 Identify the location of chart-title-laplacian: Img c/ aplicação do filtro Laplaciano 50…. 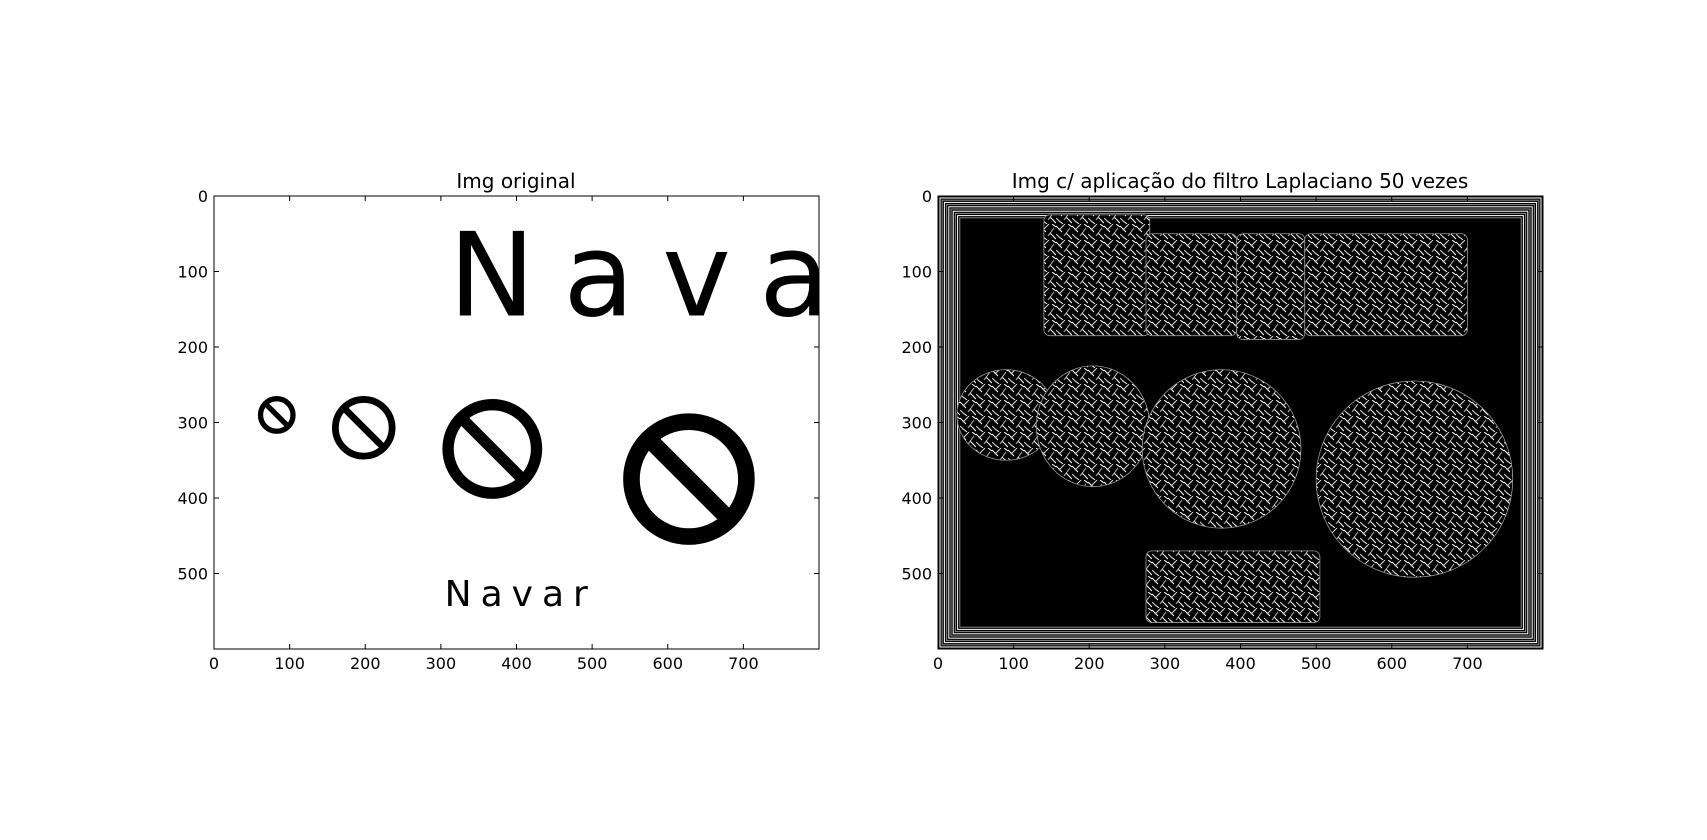
(1240, 181).